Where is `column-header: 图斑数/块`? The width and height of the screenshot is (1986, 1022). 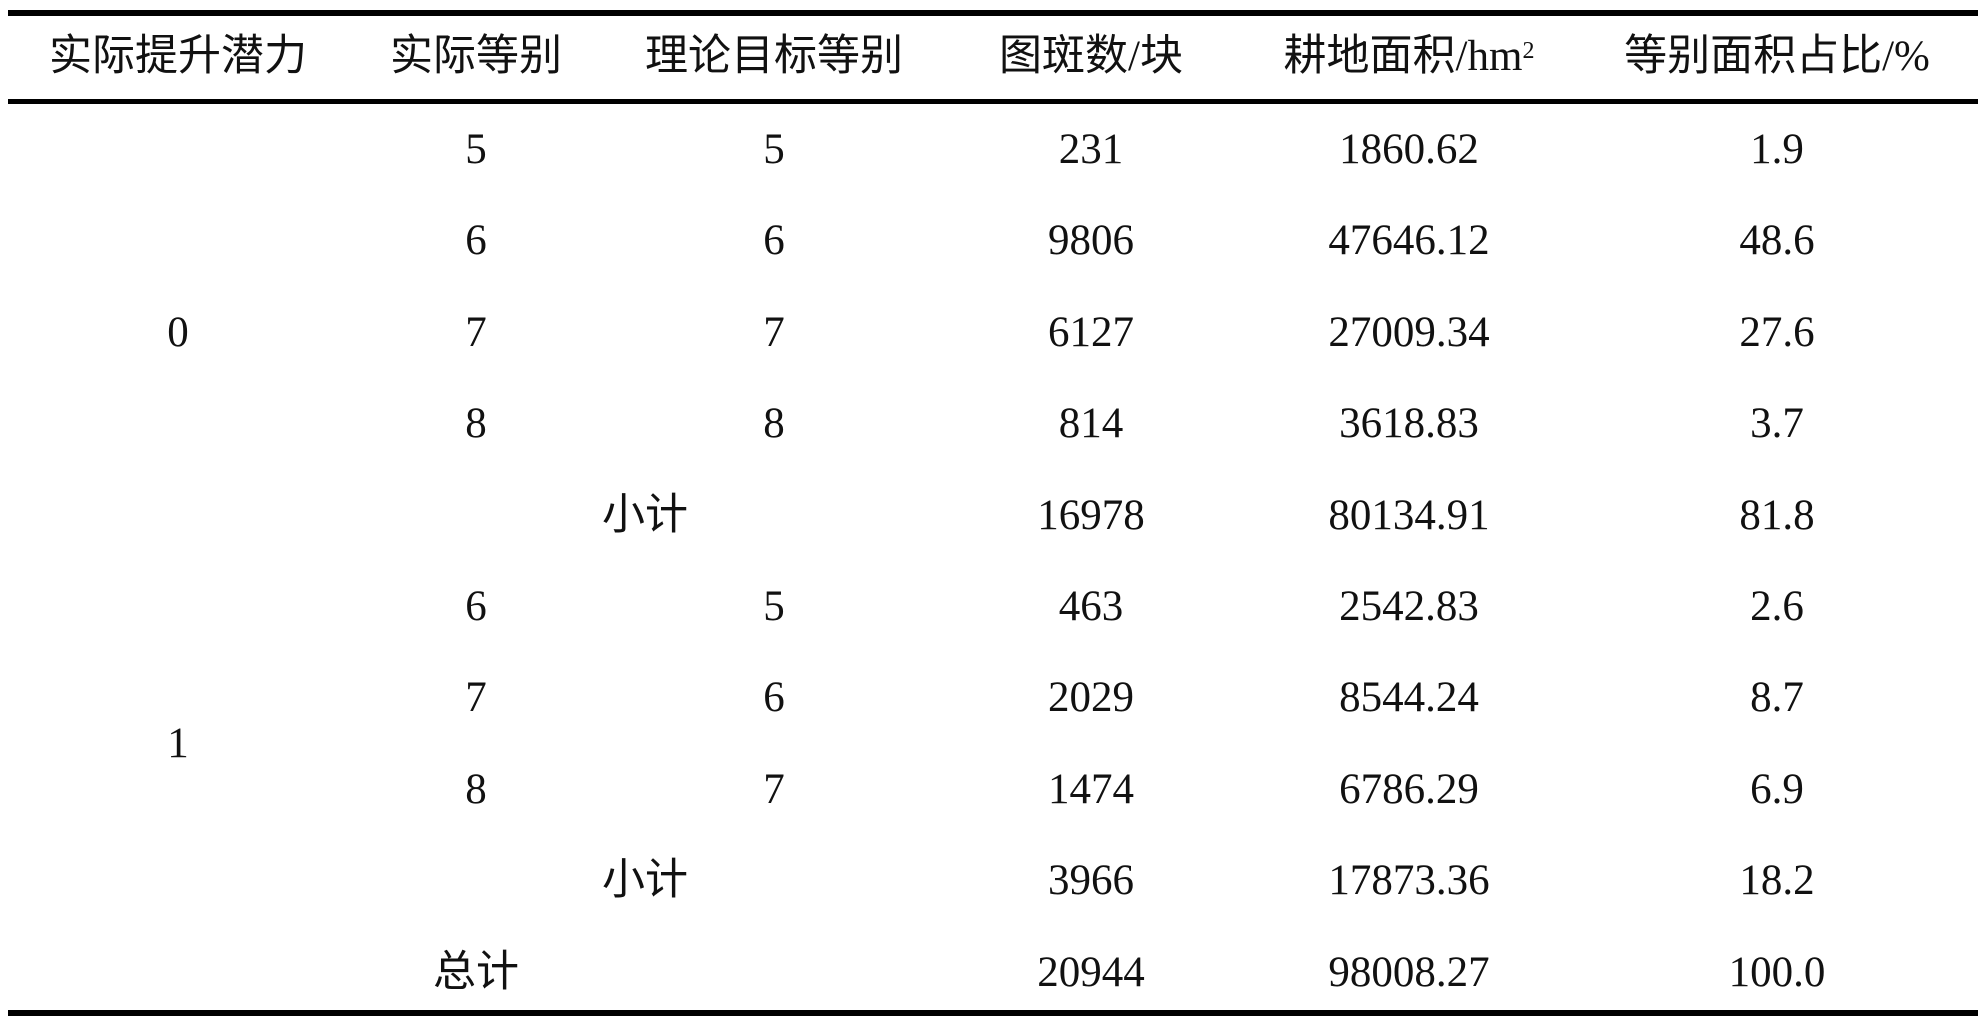 column-header: 图斑数/块 is located at coordinates (1091, 56).